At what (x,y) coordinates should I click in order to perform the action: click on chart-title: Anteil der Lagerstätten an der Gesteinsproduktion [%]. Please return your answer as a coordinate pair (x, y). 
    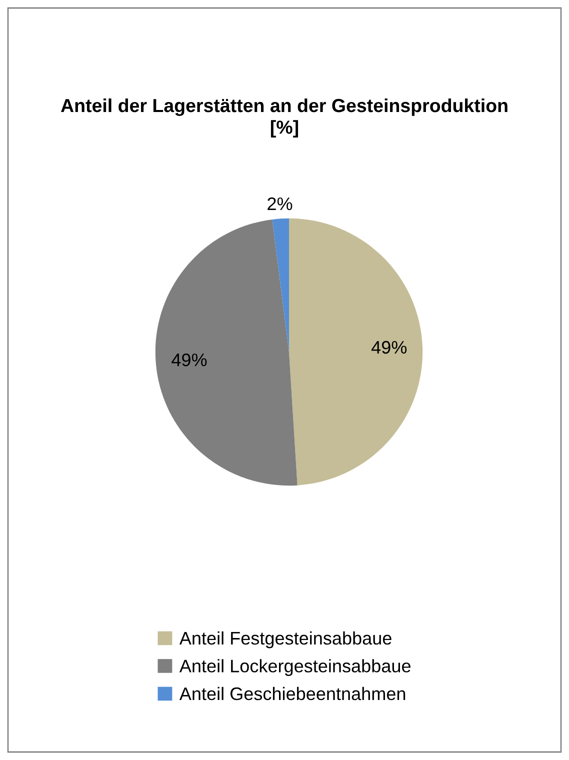
    Looking at the image, I should click on (284, 118).